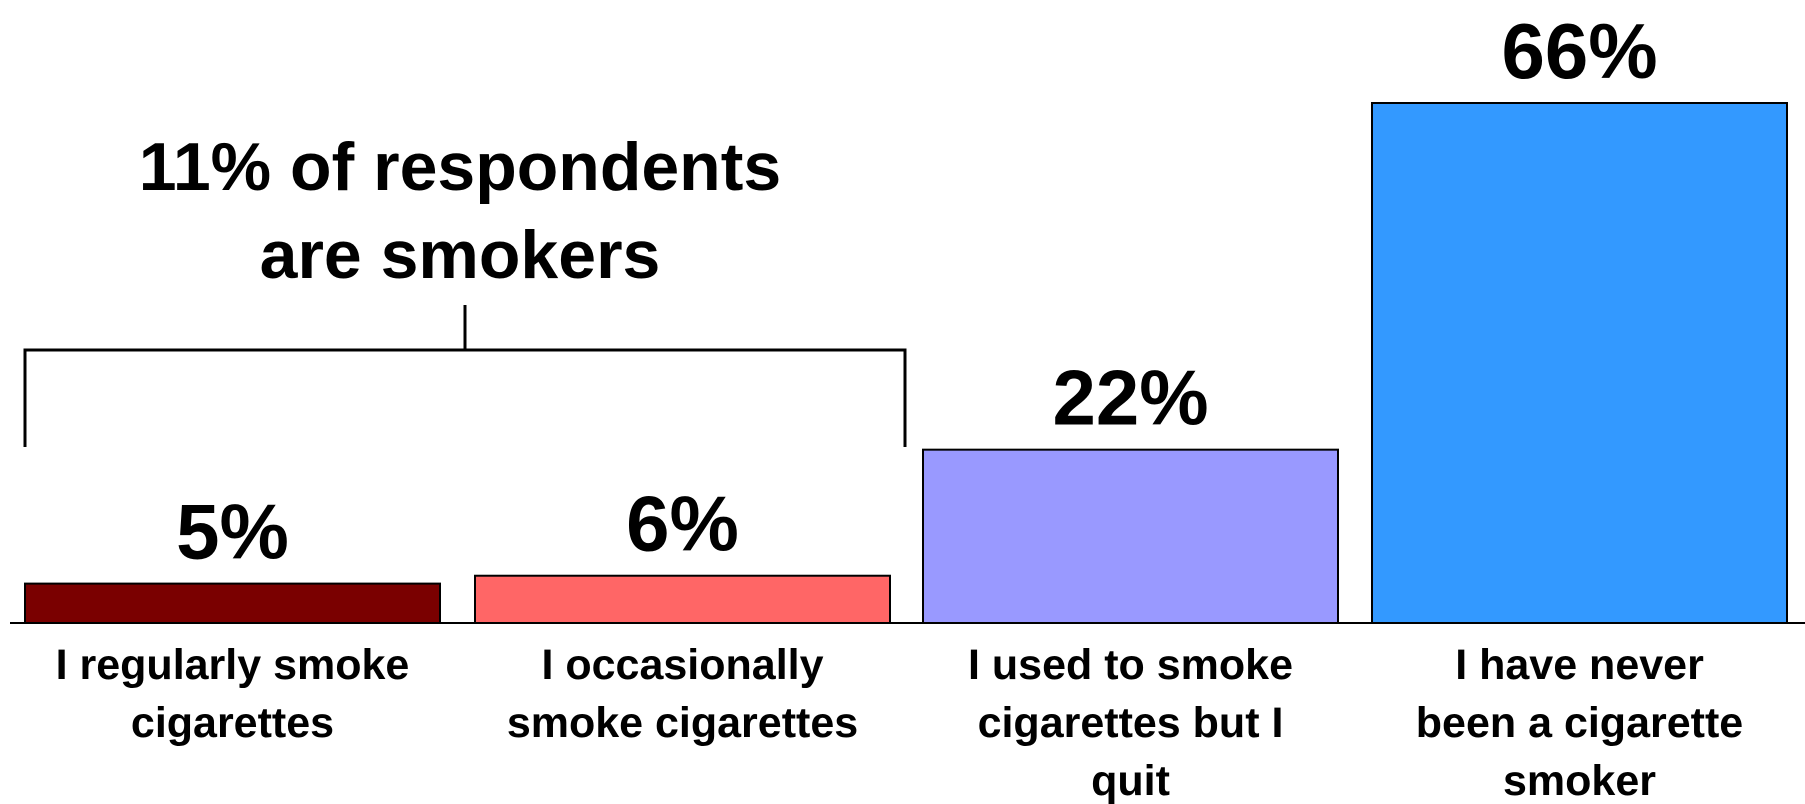 This screenshot has width=1805, height=804. I want to click on category-label-3: I used to smoke cigarettes but I quit, so click(1130, 722).